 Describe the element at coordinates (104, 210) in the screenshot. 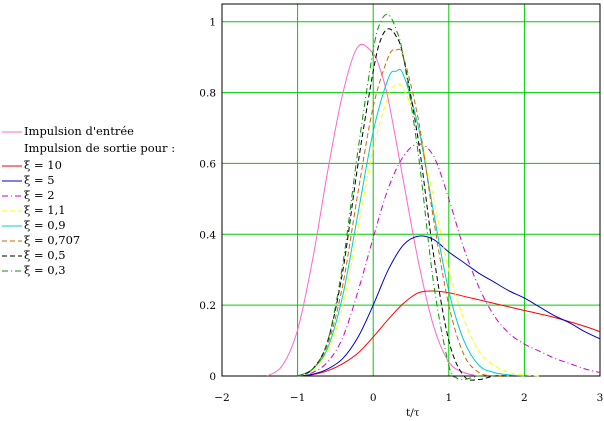

I see `legend-entry: ξ = 1,1` at that location.